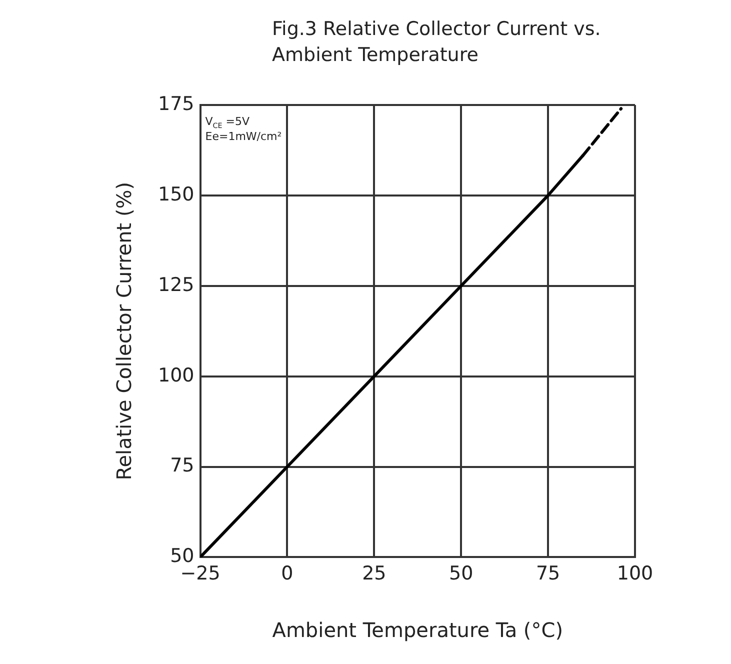  I want to click on x-tick-label: 25, so click(374, 573).